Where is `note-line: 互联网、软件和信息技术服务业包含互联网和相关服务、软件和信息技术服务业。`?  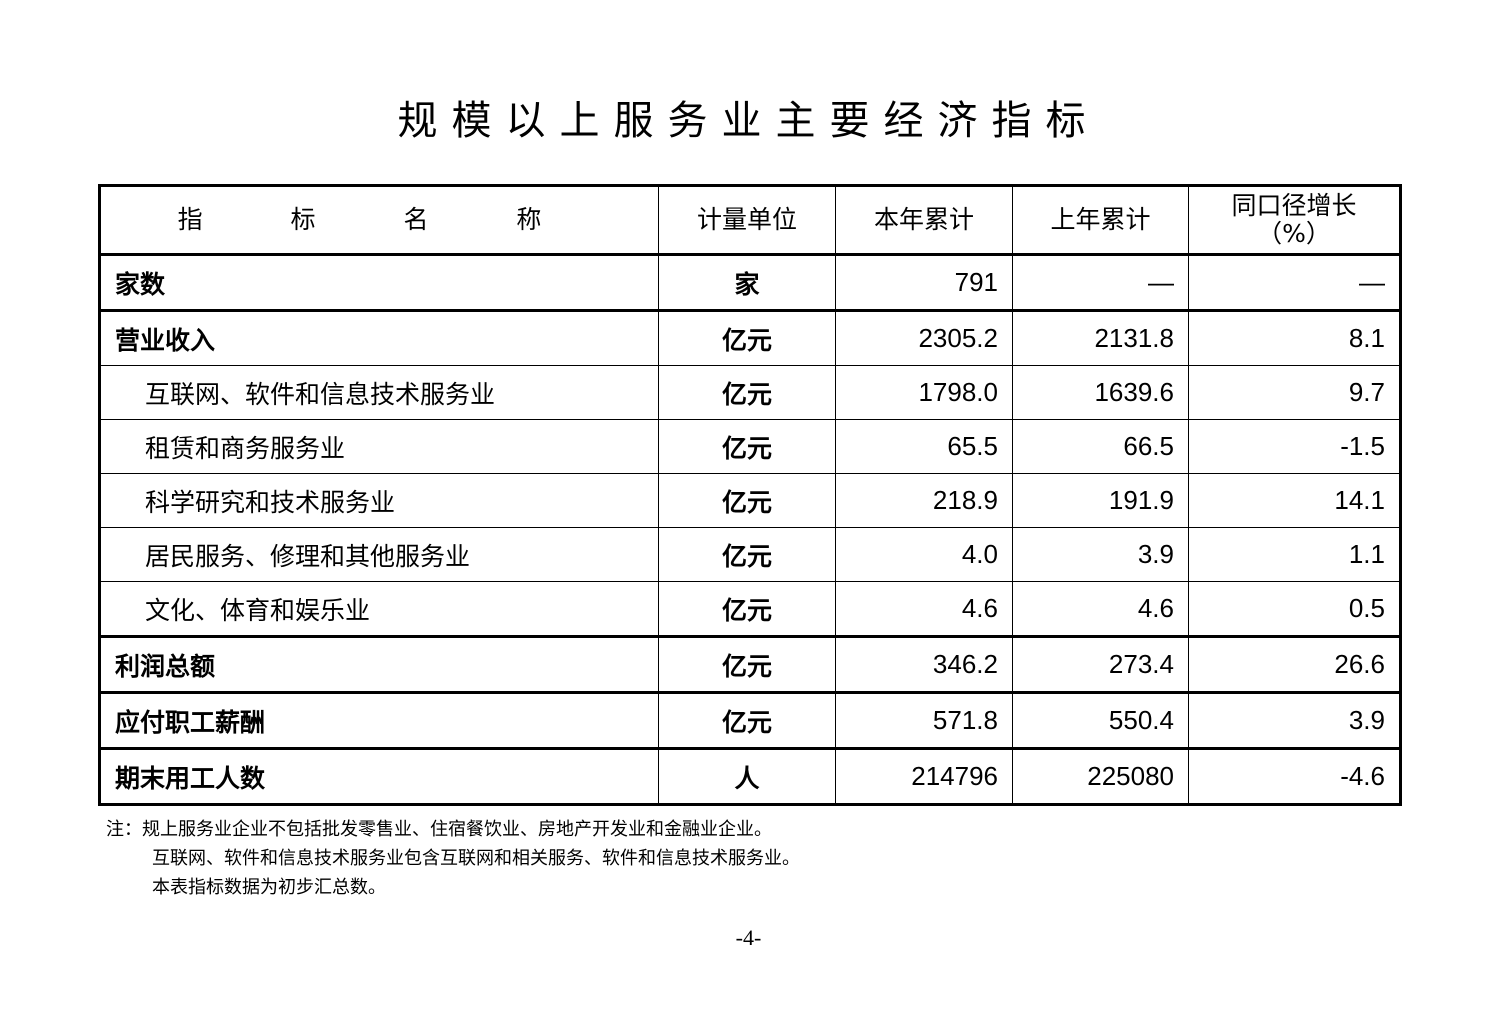
note-line: 互联网、软件和信息技术服务业包含互联网和相关服务、软件和信息技术服务业。 is located at coordinates (476, 858).